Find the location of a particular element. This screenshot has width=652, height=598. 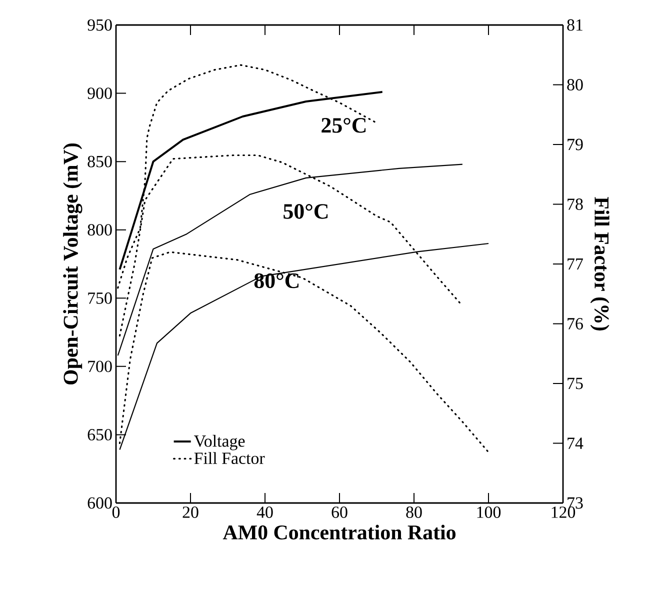

x-tick-label: 120 is located at coordinates (564, 512).